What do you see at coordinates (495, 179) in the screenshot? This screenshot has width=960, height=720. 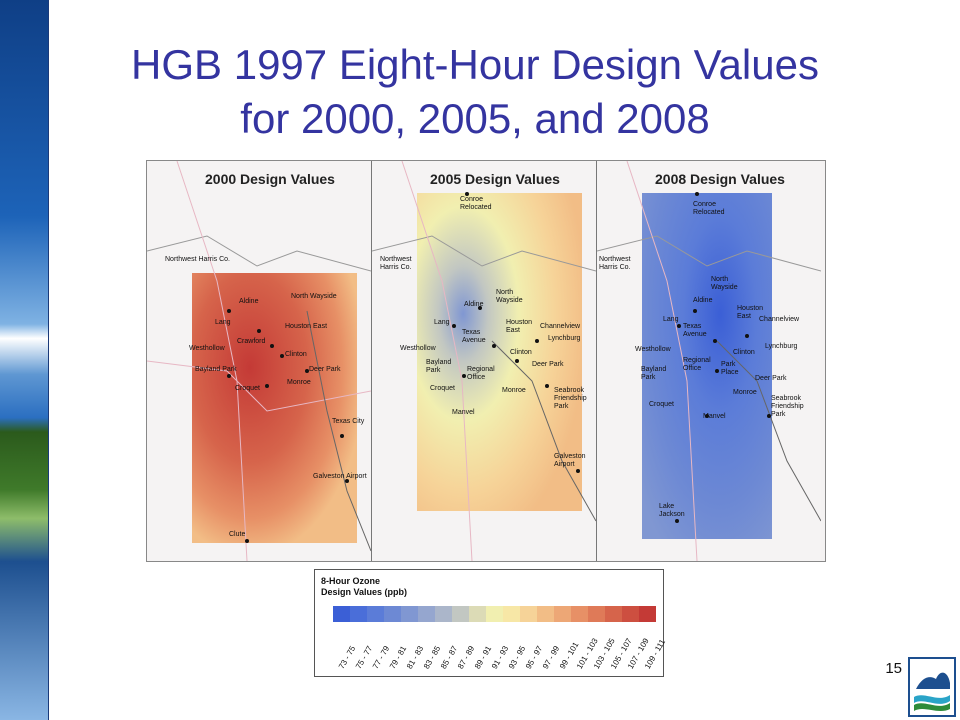 I see `map-title-2005: 2005 Design Values` at bounding box center [495, 179].